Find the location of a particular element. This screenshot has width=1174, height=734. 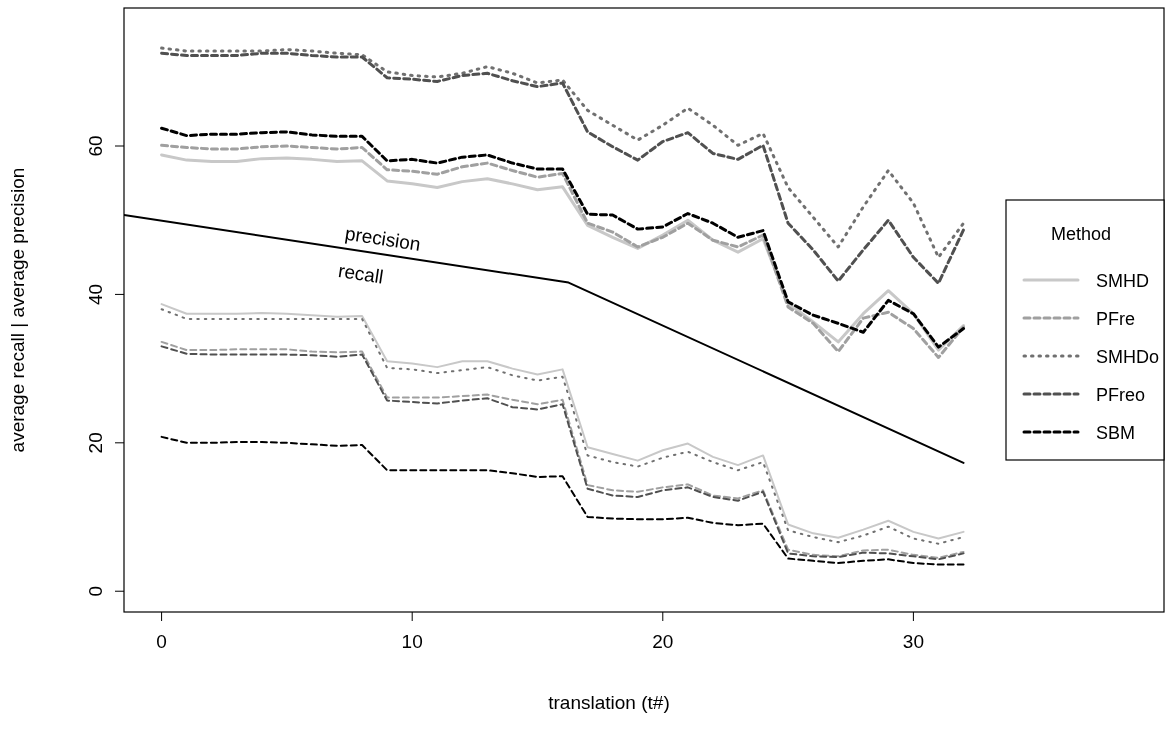

x-axis-title: translation (t#) is located at coordinates (609, 702).